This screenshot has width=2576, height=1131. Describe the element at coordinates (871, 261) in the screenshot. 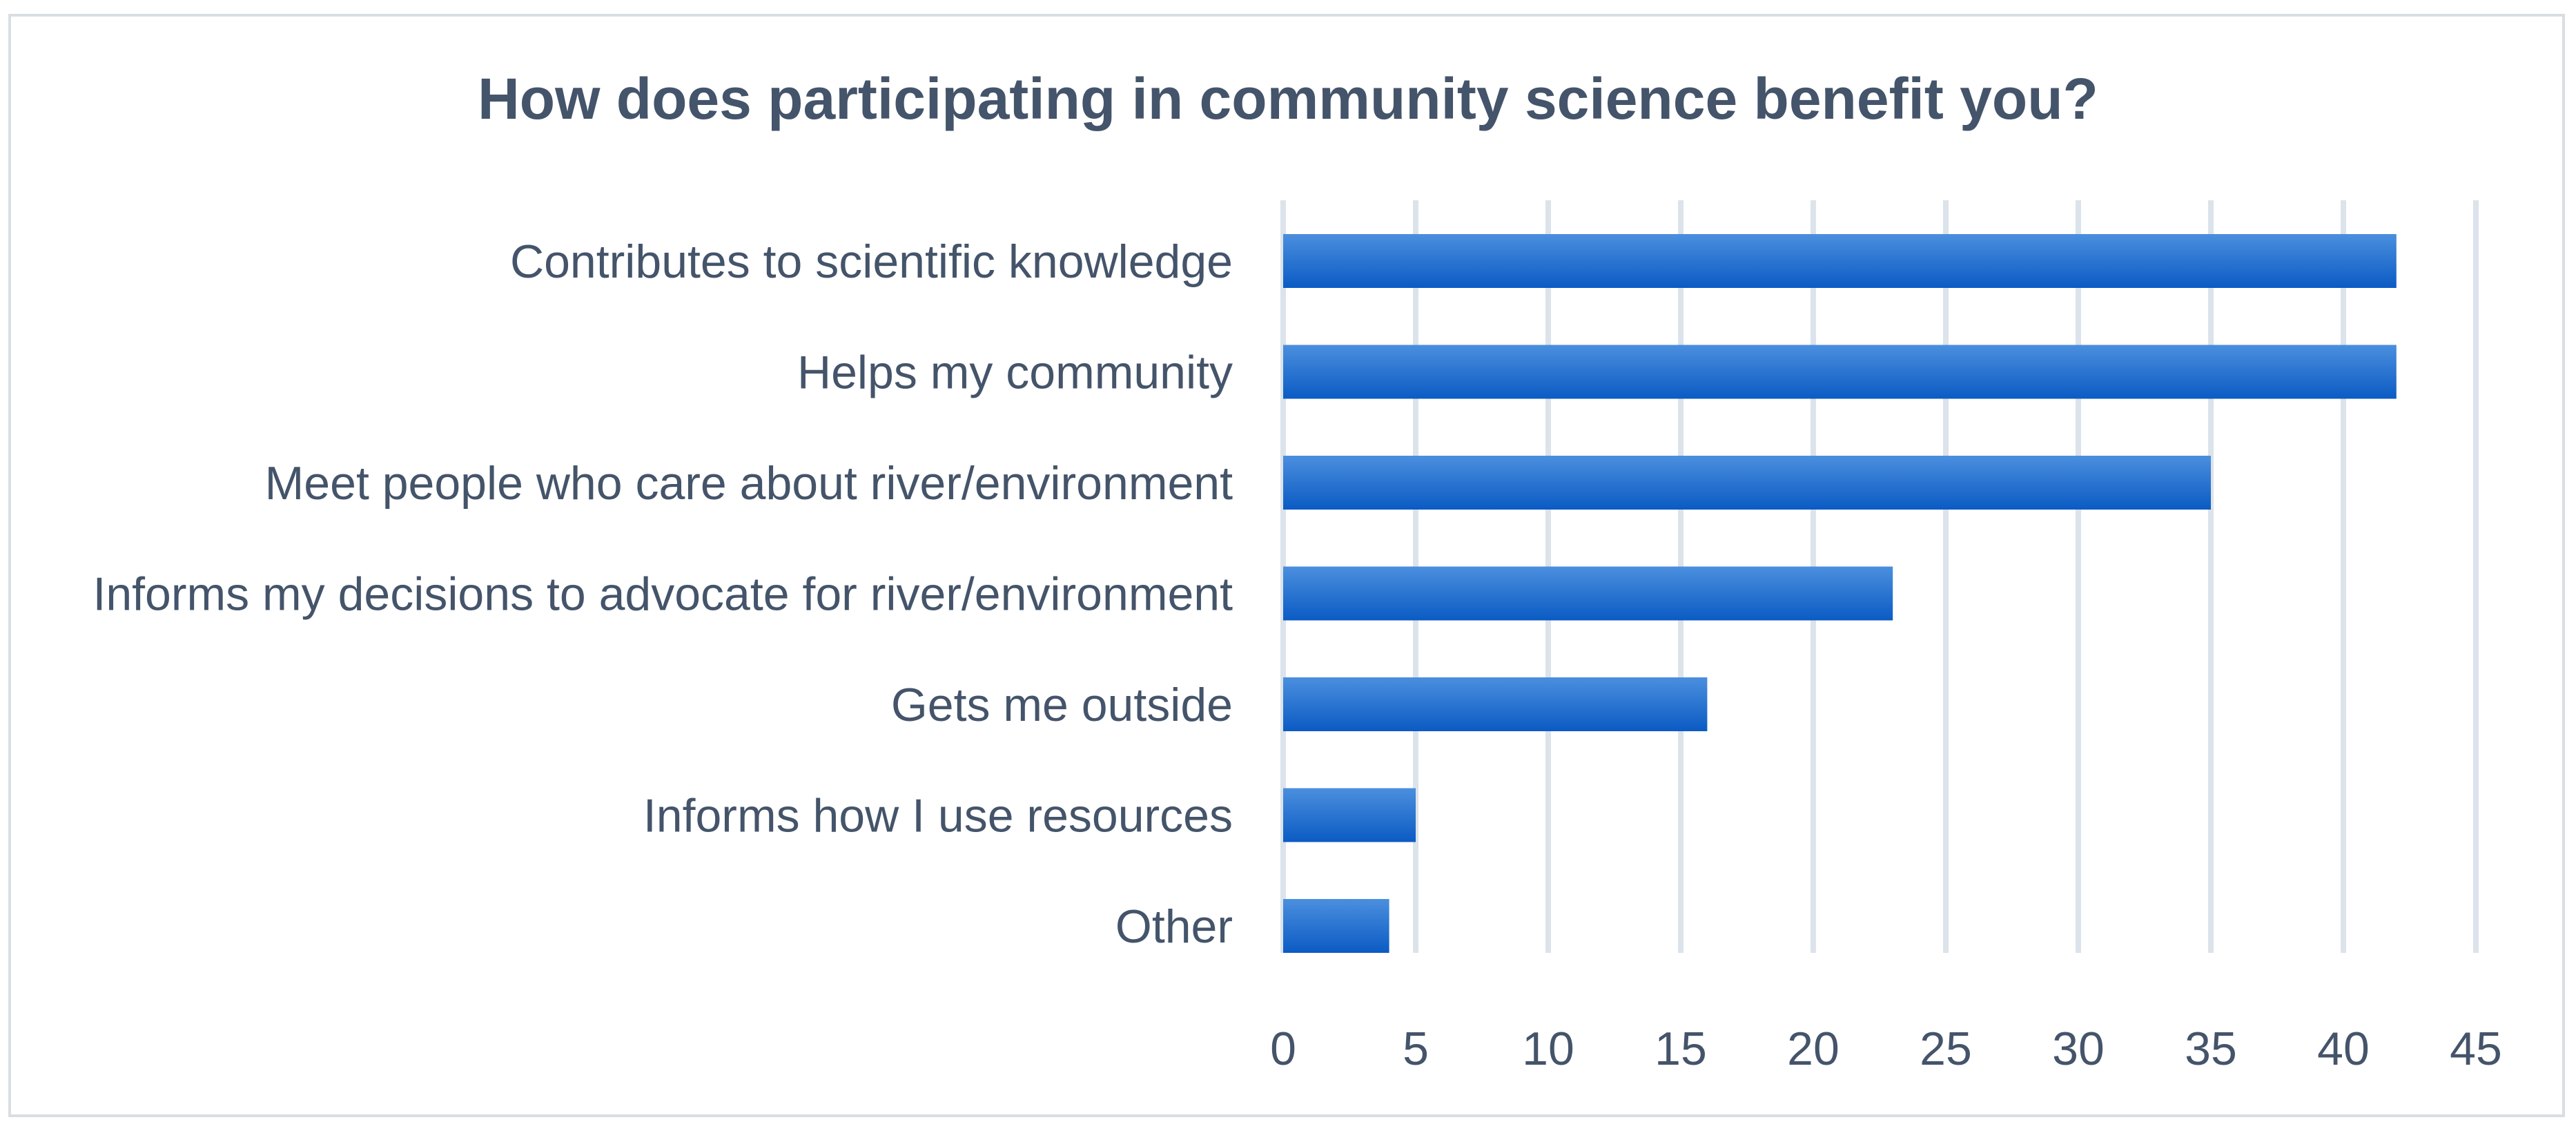

I see `category-label: Contributes to scientific knowledge` at that location.